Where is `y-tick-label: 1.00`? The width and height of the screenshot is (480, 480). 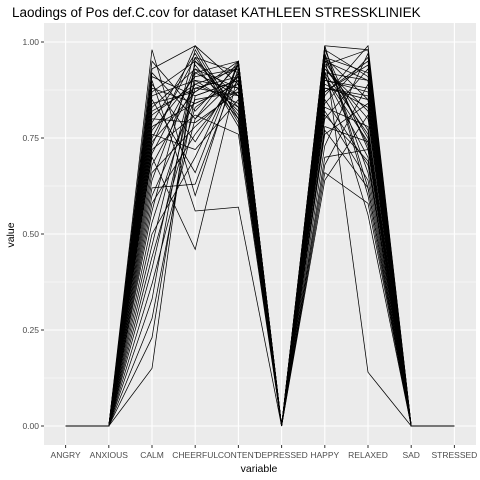 y-tick-label: 1.00 is located at coordinates (30, 42).